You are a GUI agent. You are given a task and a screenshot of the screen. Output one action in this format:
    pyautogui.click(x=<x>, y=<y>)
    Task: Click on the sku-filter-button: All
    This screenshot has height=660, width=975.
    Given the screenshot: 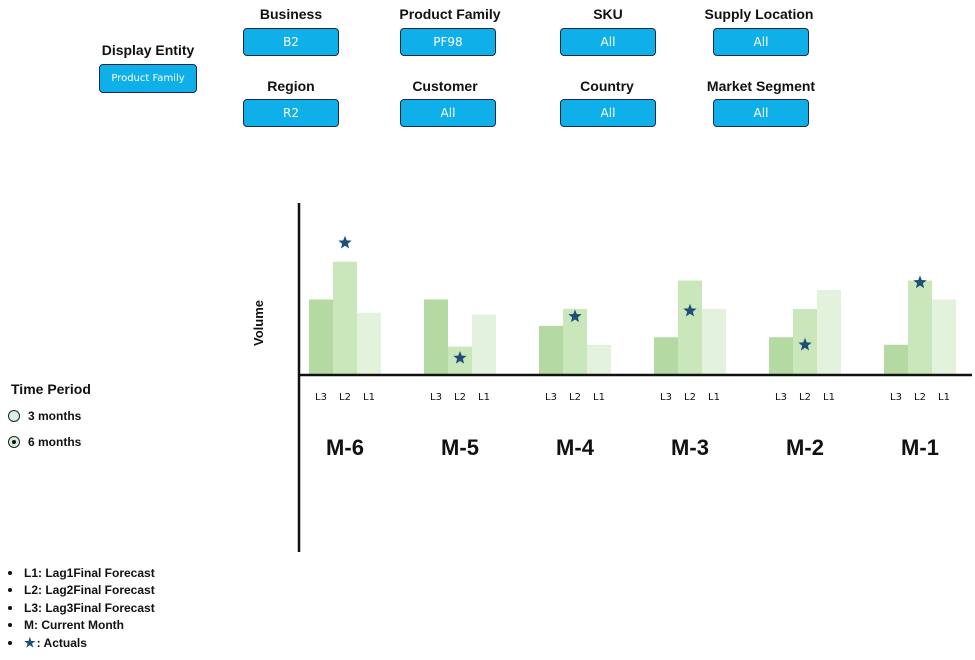 What is the action you would take?
    pyautogui.click(x=608, y=42)
    